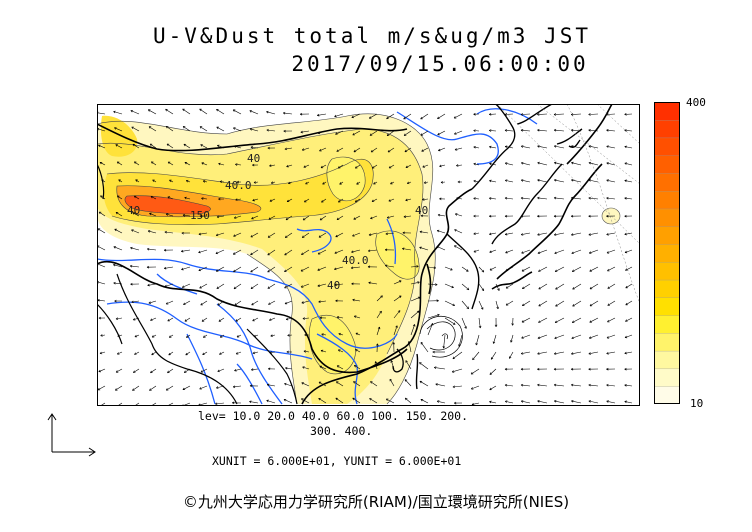 The width and height of the screenshot is (752, 532). What do you see at coordinates (441, 337) in the screenshot?
I see `typhoon-circulation` at bounding box center [441, 337].